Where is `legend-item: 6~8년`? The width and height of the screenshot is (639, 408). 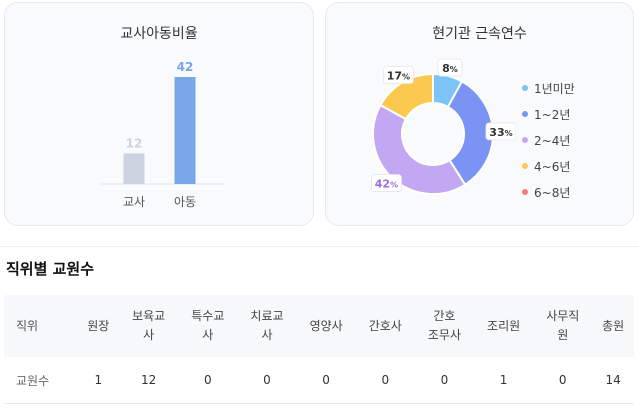
legend-item: 6~8년 is located at coordinates (548, 192).